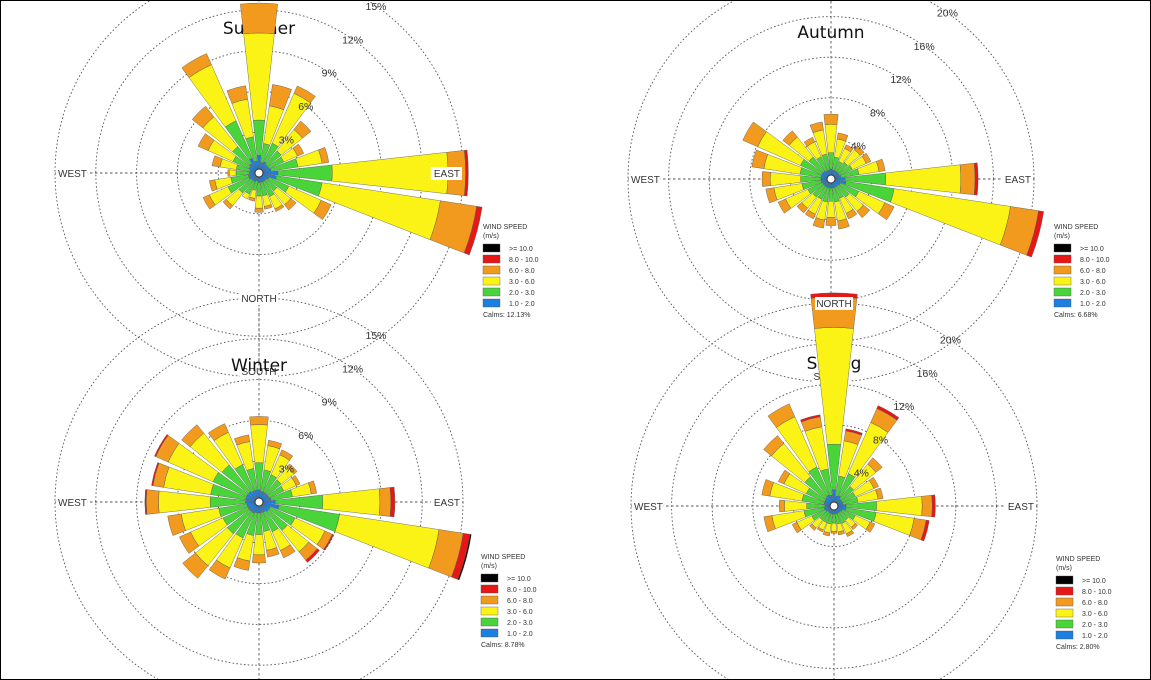  Describe the element at coordinates (376, 7) in the screenshot. I see `ring-label: 15%` at that location.